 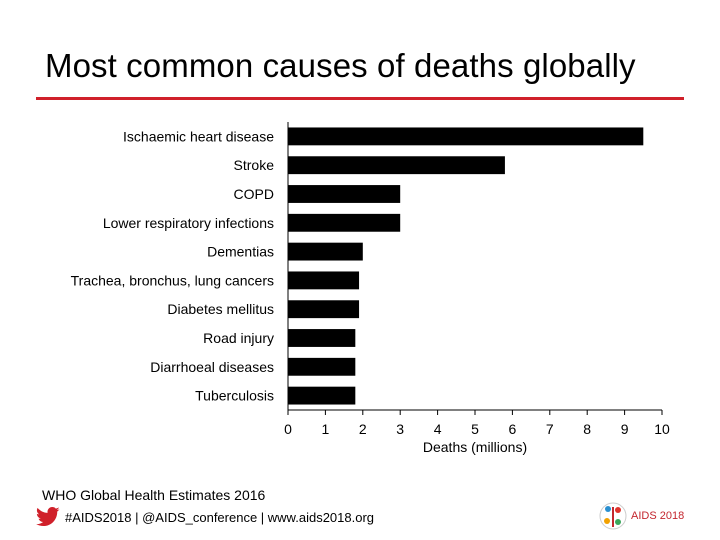 I want to click on x-tick-label: 3, so click(x=400, y=429).